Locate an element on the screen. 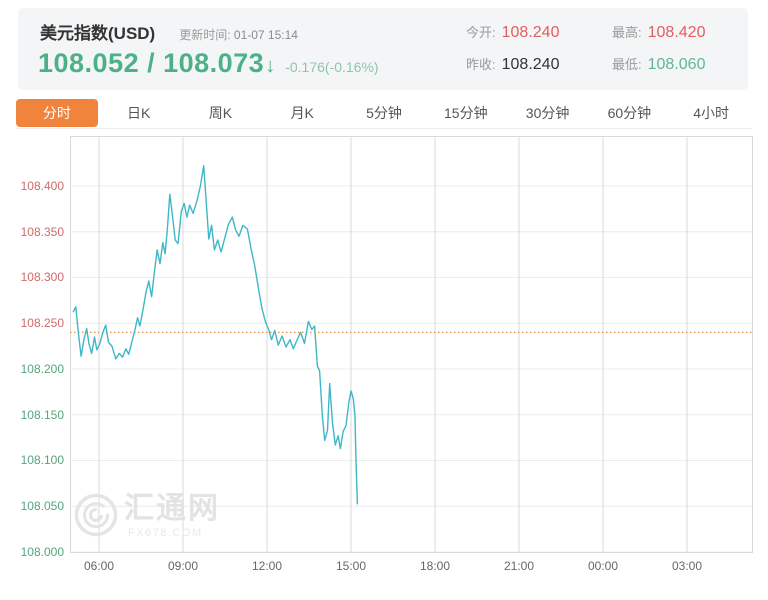 Image resolution: width=768 pixels, height=600 pixels. stat-0: 今开: 108.240 is located at coordinates (520, 32).